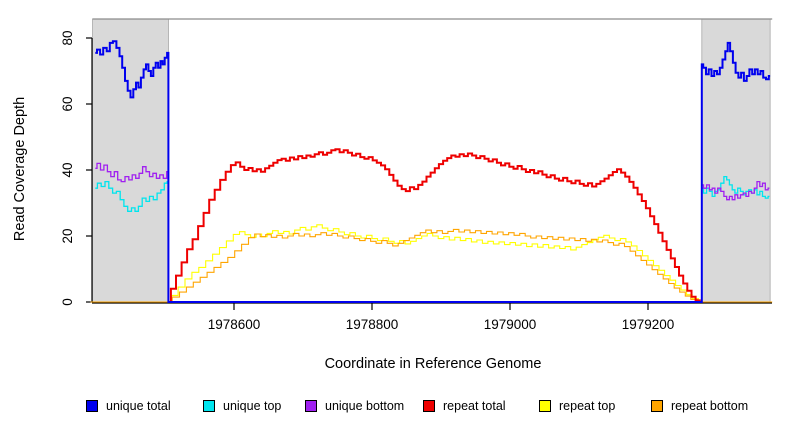 The height and width of the screenshot is (432, 792). Describe the element at coordinates (736, 160) in the screenshot. I see `unique-region-right` at that location.